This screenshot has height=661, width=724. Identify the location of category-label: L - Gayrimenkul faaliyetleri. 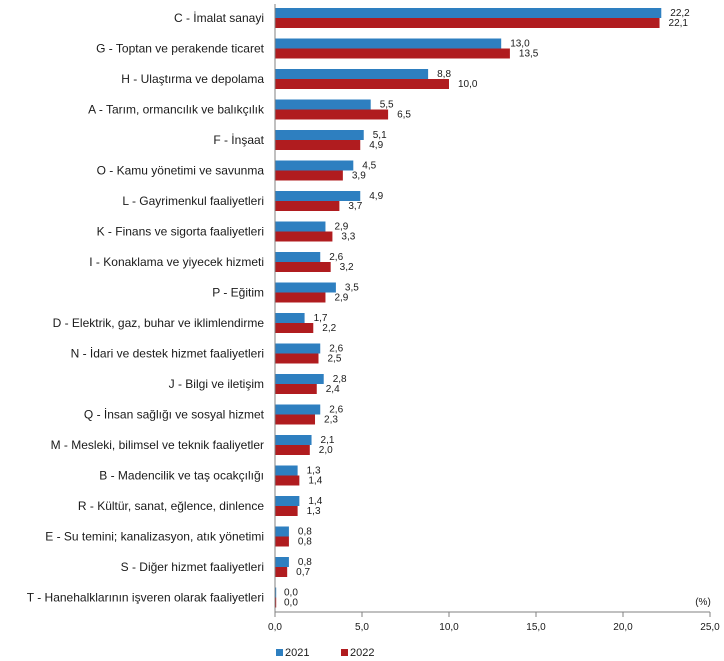
(193, 201).